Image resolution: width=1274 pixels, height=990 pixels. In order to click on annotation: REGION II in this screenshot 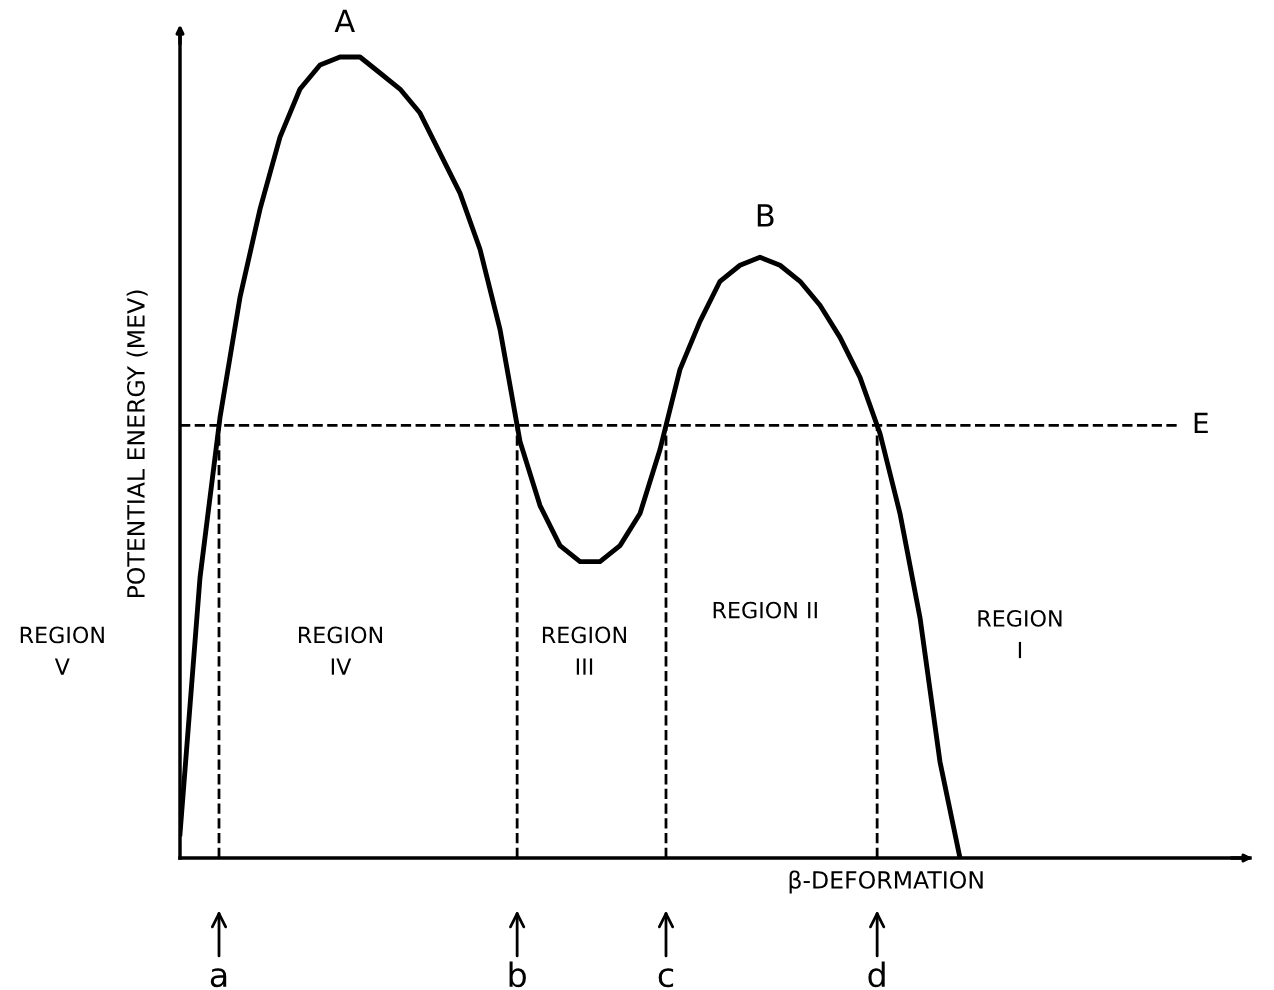, I will do `click(765, 610)`.